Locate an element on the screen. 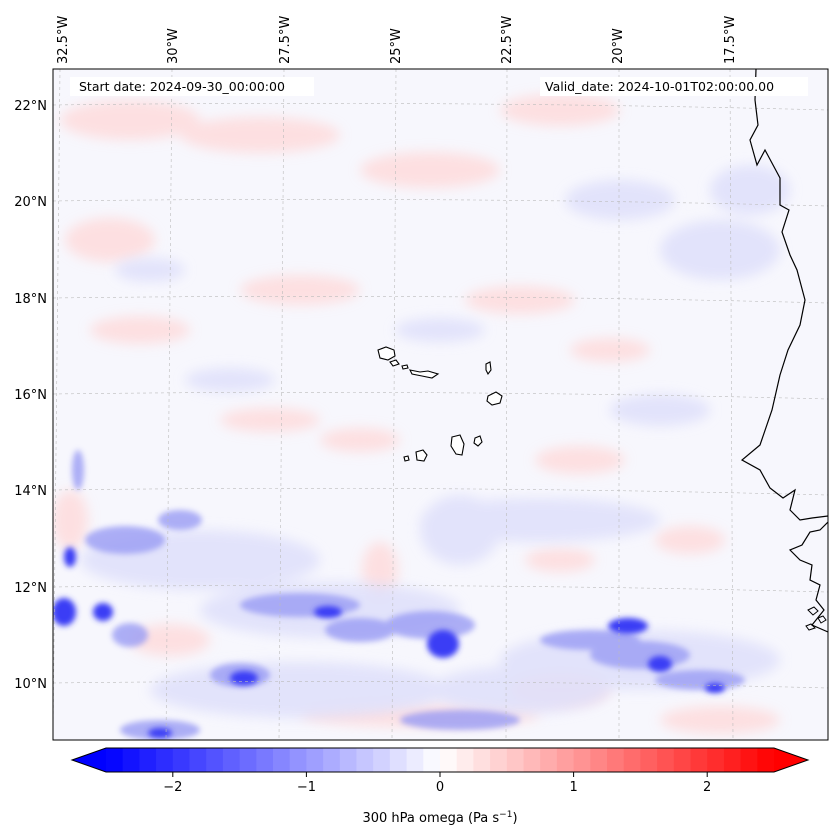 Image resolution: width=837 pixels, height=839 pixels. lon-label-30w: 30°W is located at coordinates (173, 46).